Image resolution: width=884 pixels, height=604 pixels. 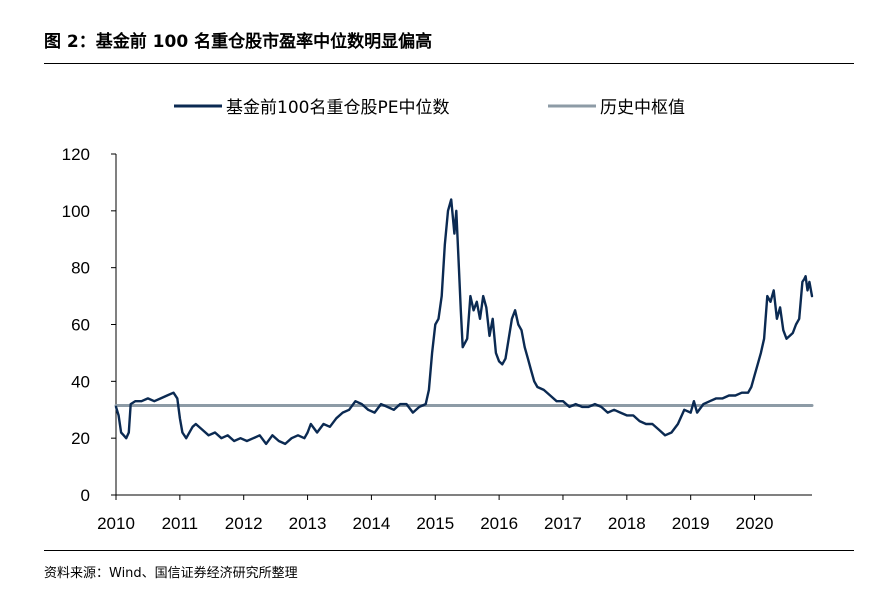 What do you see at coordinates (627, 523) in the screenshot?
I see `x-tick-label: 2018` at bounding box center [627, 523].